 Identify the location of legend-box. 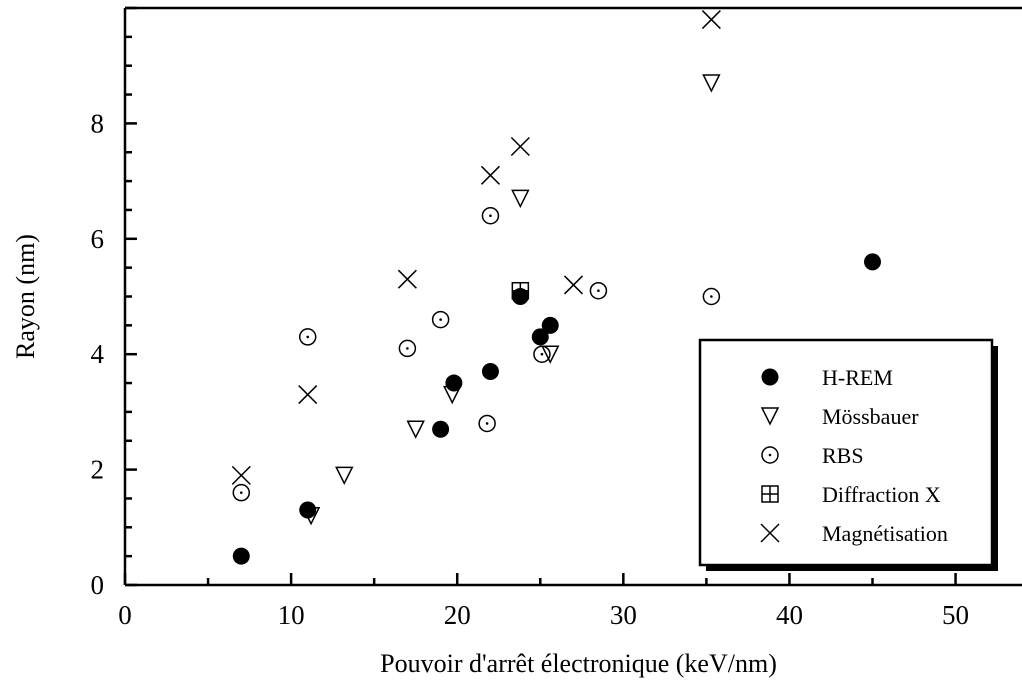
(846, 452).